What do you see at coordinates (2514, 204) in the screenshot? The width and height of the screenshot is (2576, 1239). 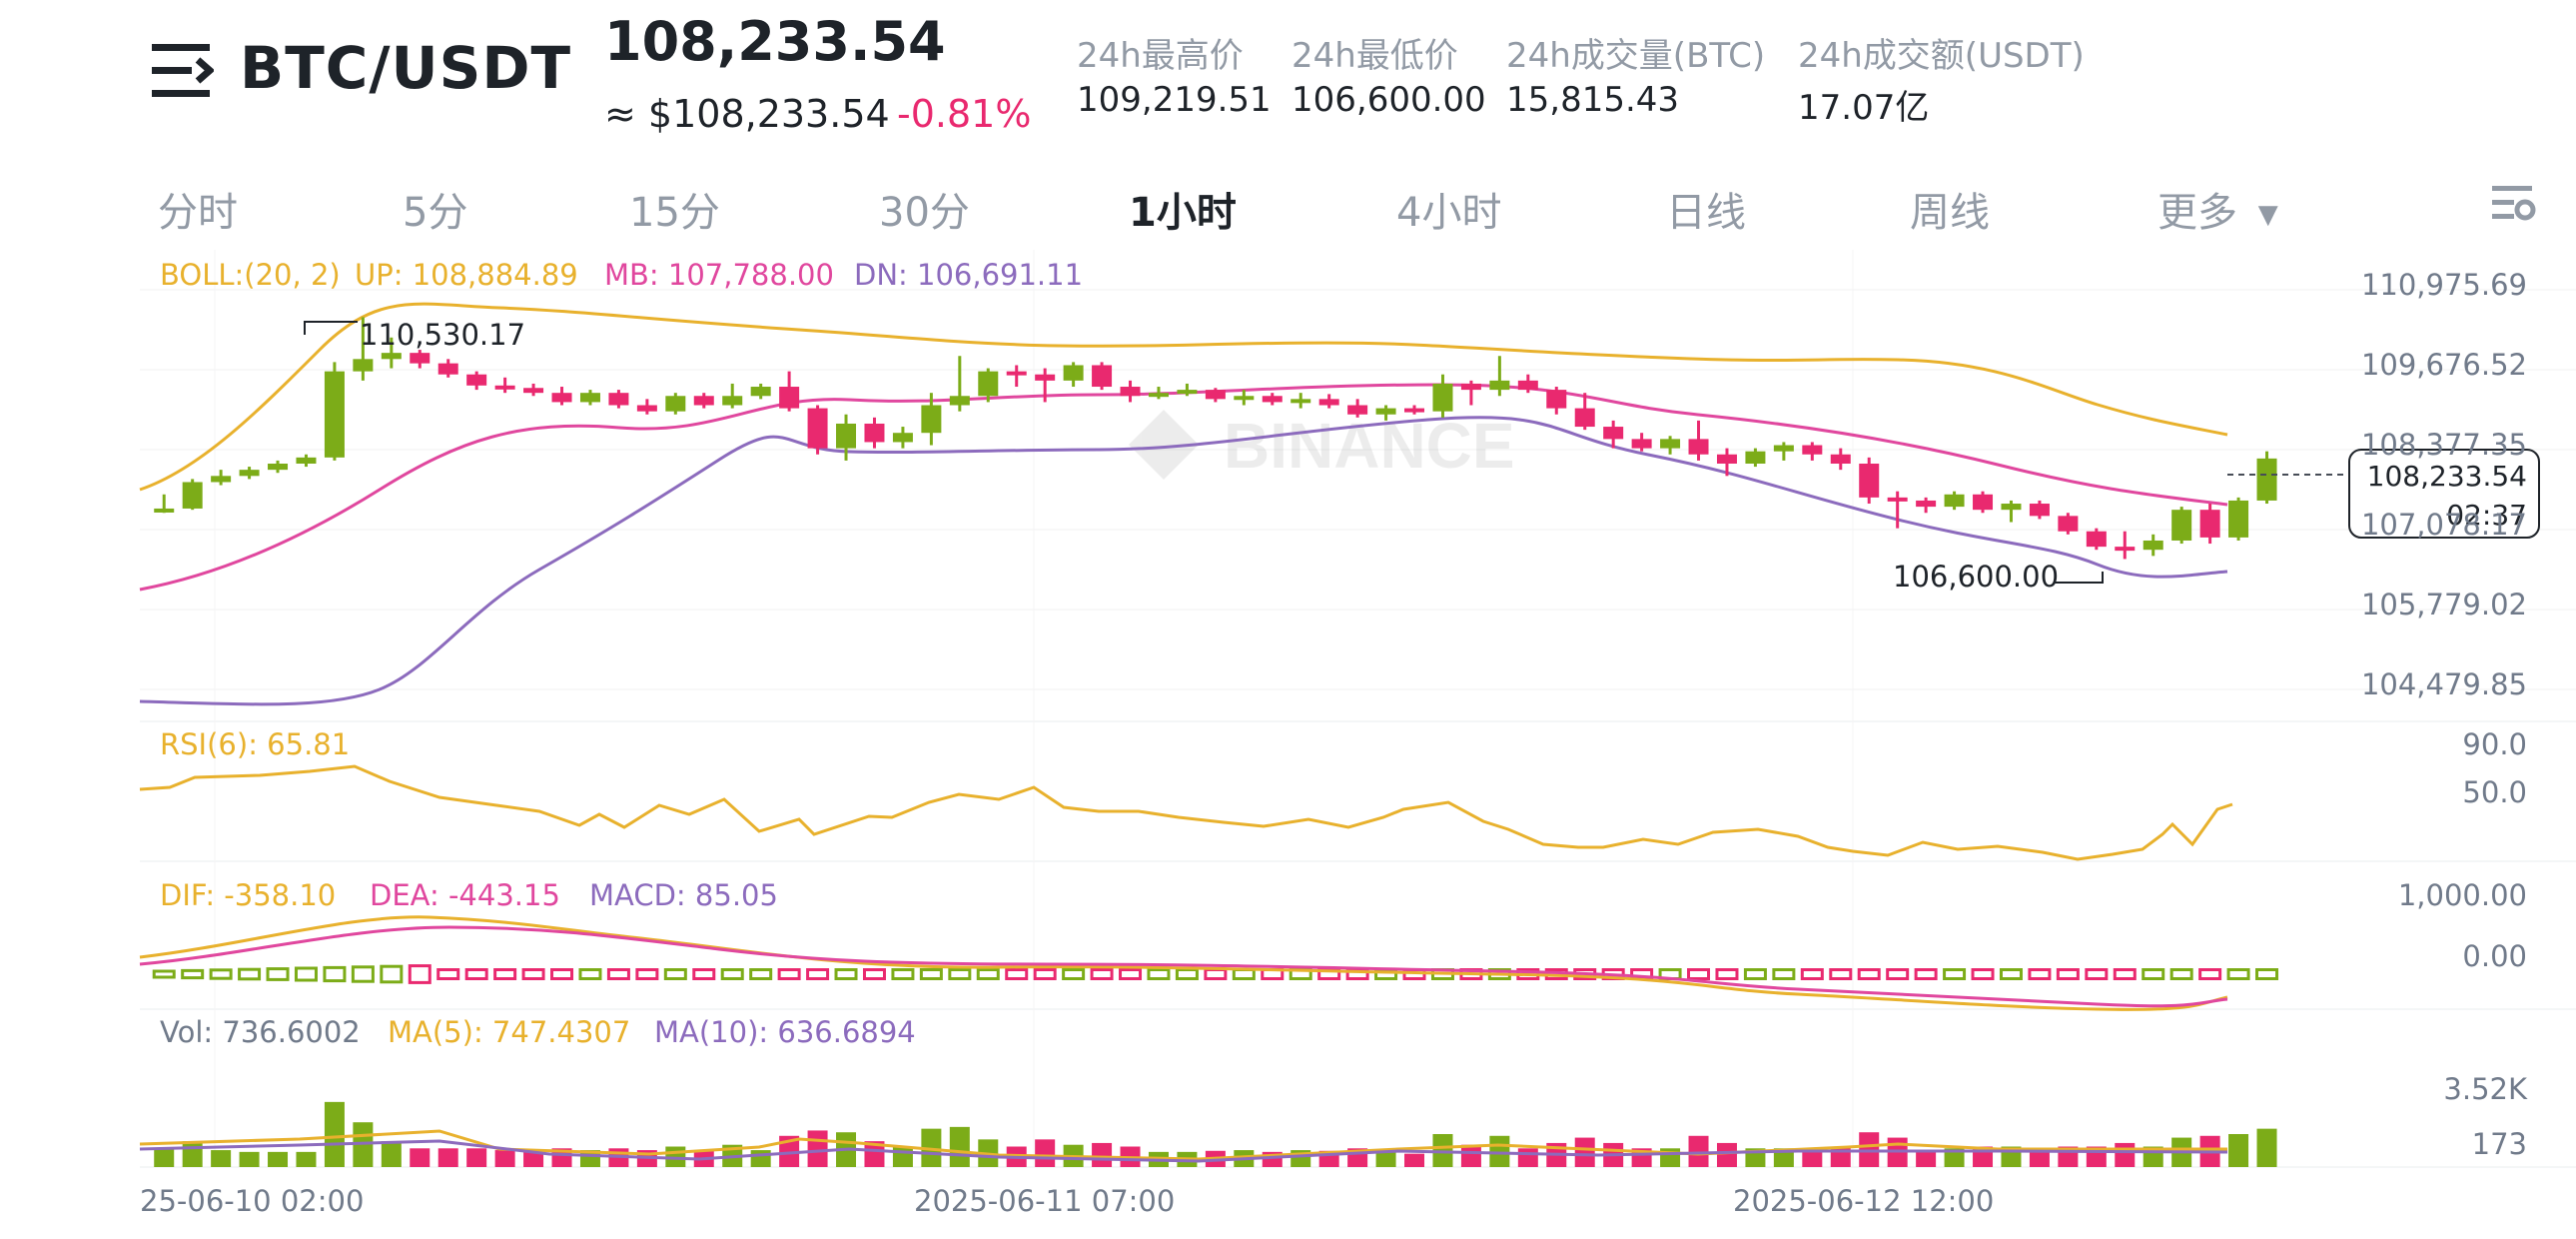 I see `chart-settings-icon` at bounding box center [2514, 204].